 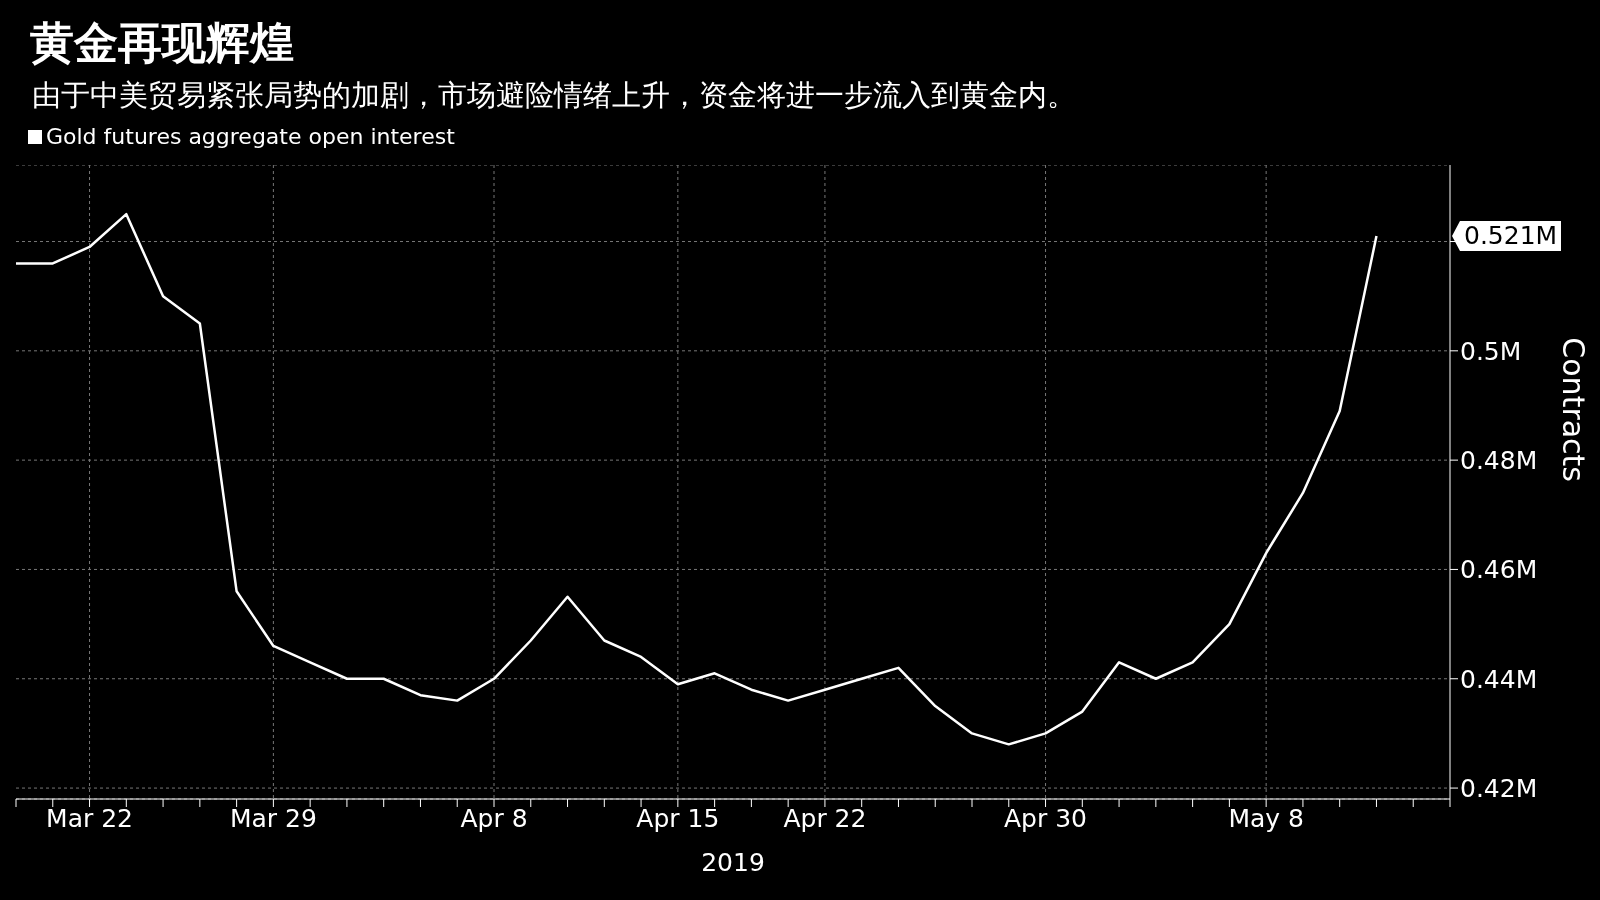 What do you see at coordinates (678, 818) in the screenshot?
I see `x-tick-label: Apr 15` at bounding box center [678, 818].